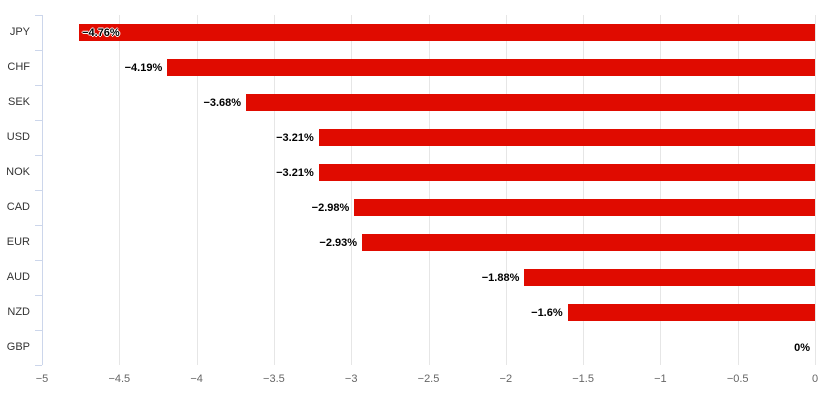  What do you see at coordinates (18, 172) in the screenshot?
I see `category-label-nok: NOK` at bounding box center [18, 172].